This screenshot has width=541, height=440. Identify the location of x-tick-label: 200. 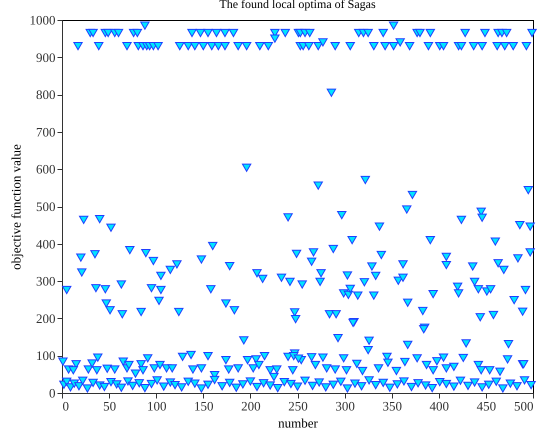
(251, 406).